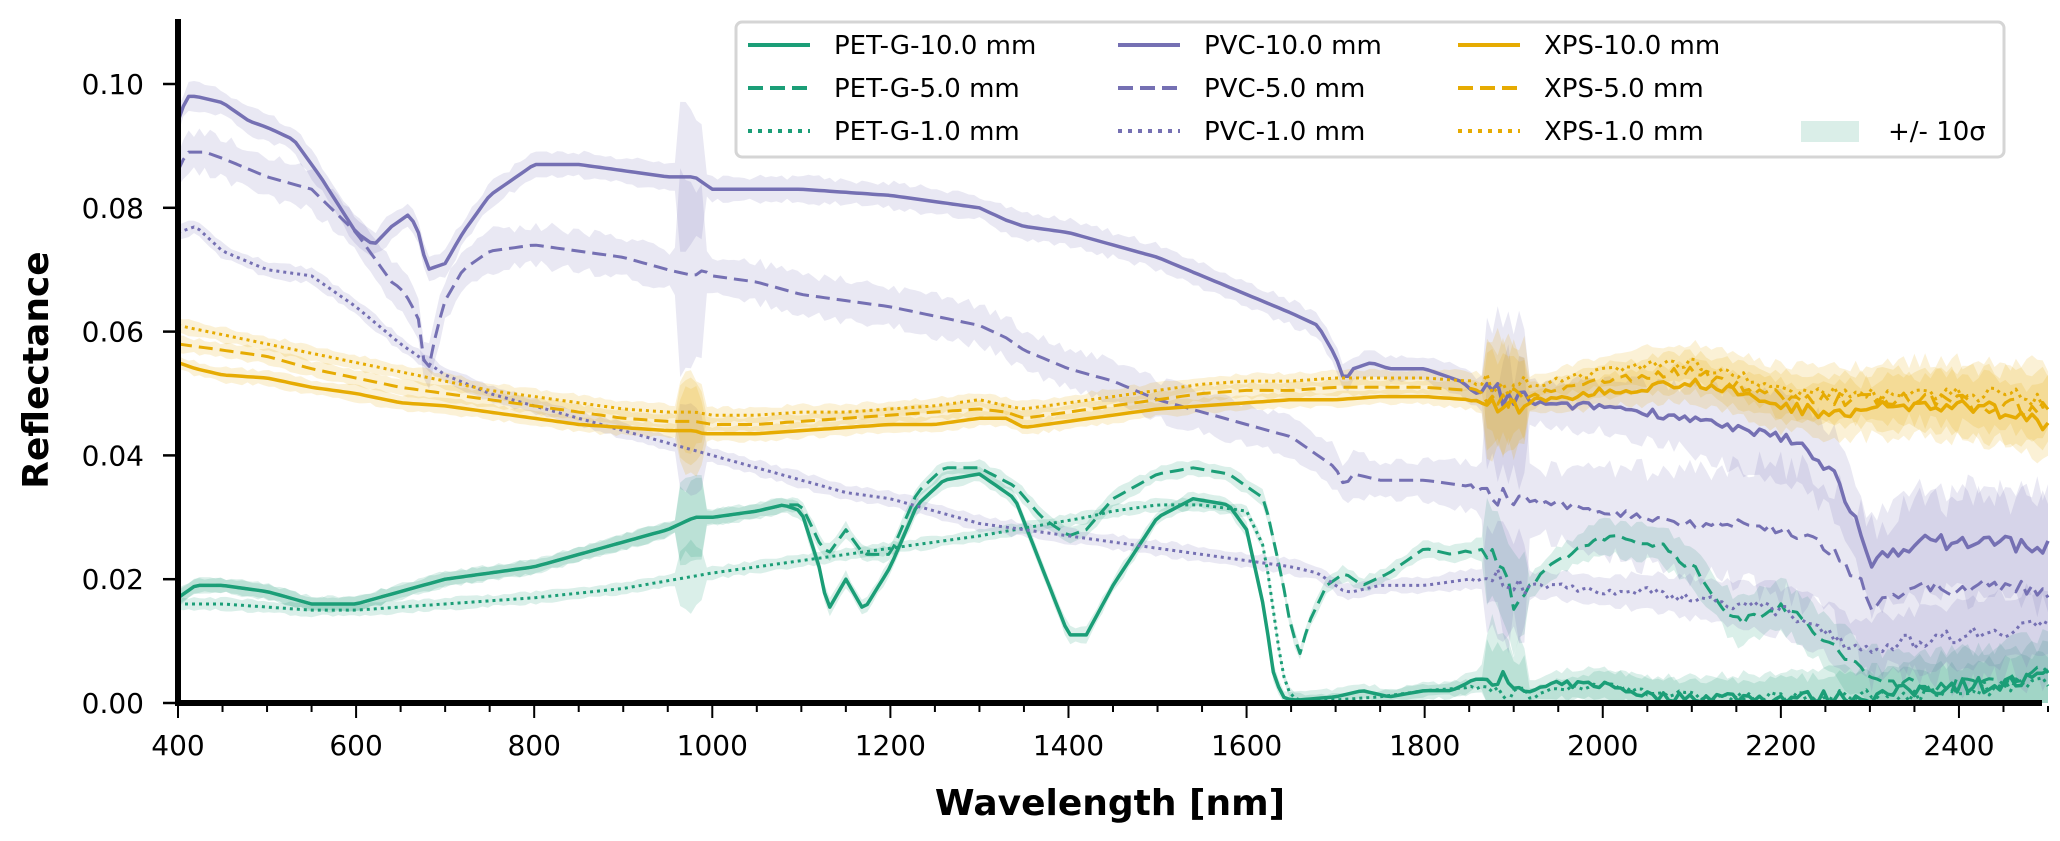  What do you see at coordinates (927, 132) in the screenshot?
I see `legend-label: PET-G-1.0 mm` at bounding box center [927, 132].